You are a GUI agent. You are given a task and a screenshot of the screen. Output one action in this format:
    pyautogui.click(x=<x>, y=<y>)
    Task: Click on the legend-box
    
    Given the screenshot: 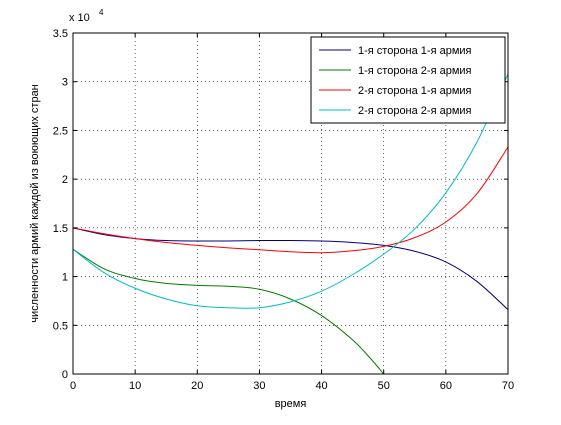 What is the action you would take?
    pyautogui.click(x=408, y=80)
    